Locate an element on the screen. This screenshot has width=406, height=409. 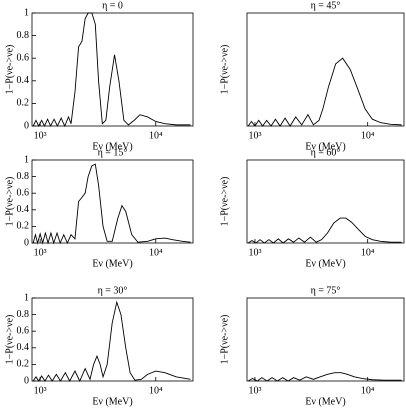
panel-title: η = 75° is located at coordinates (326, 290).